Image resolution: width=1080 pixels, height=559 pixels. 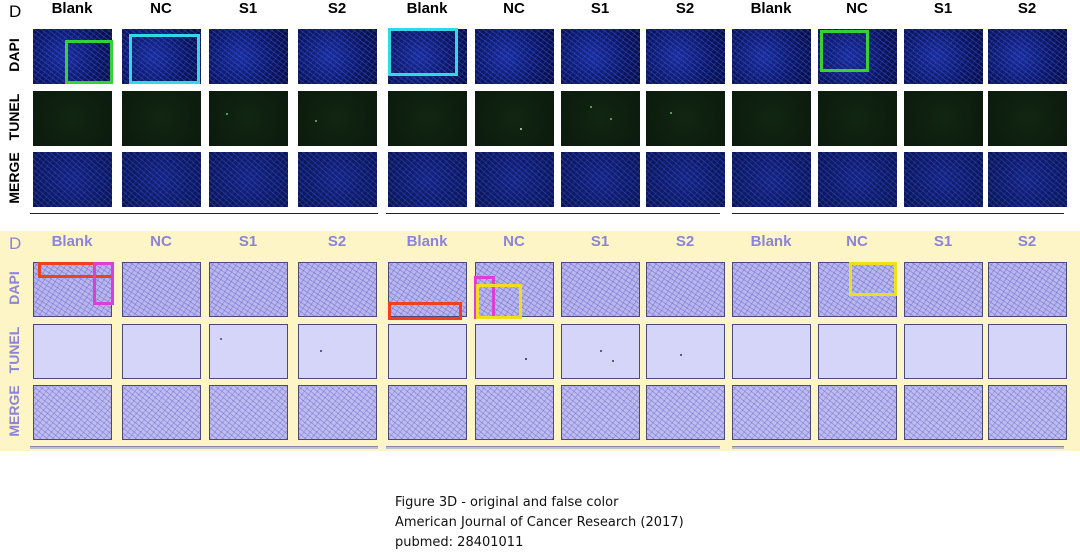 What do you see at coordinates (14, 178) in the screenshot?
I see `row-label: MERGE` at bounding box center [14, 178].